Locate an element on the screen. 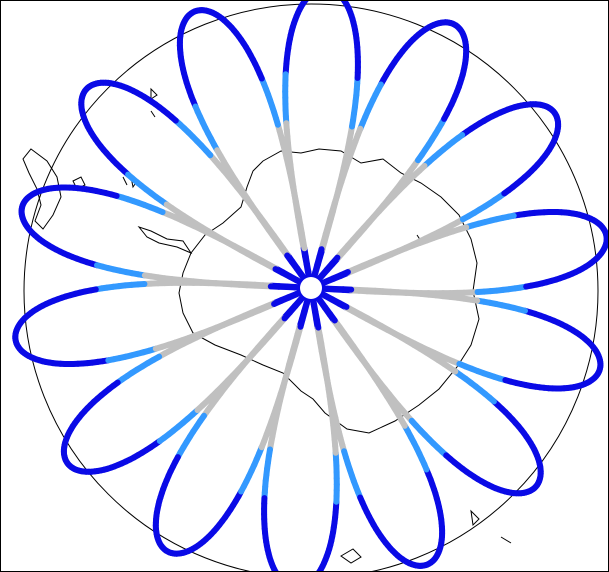  south-america-coastline is located at coordinates (42, 189).